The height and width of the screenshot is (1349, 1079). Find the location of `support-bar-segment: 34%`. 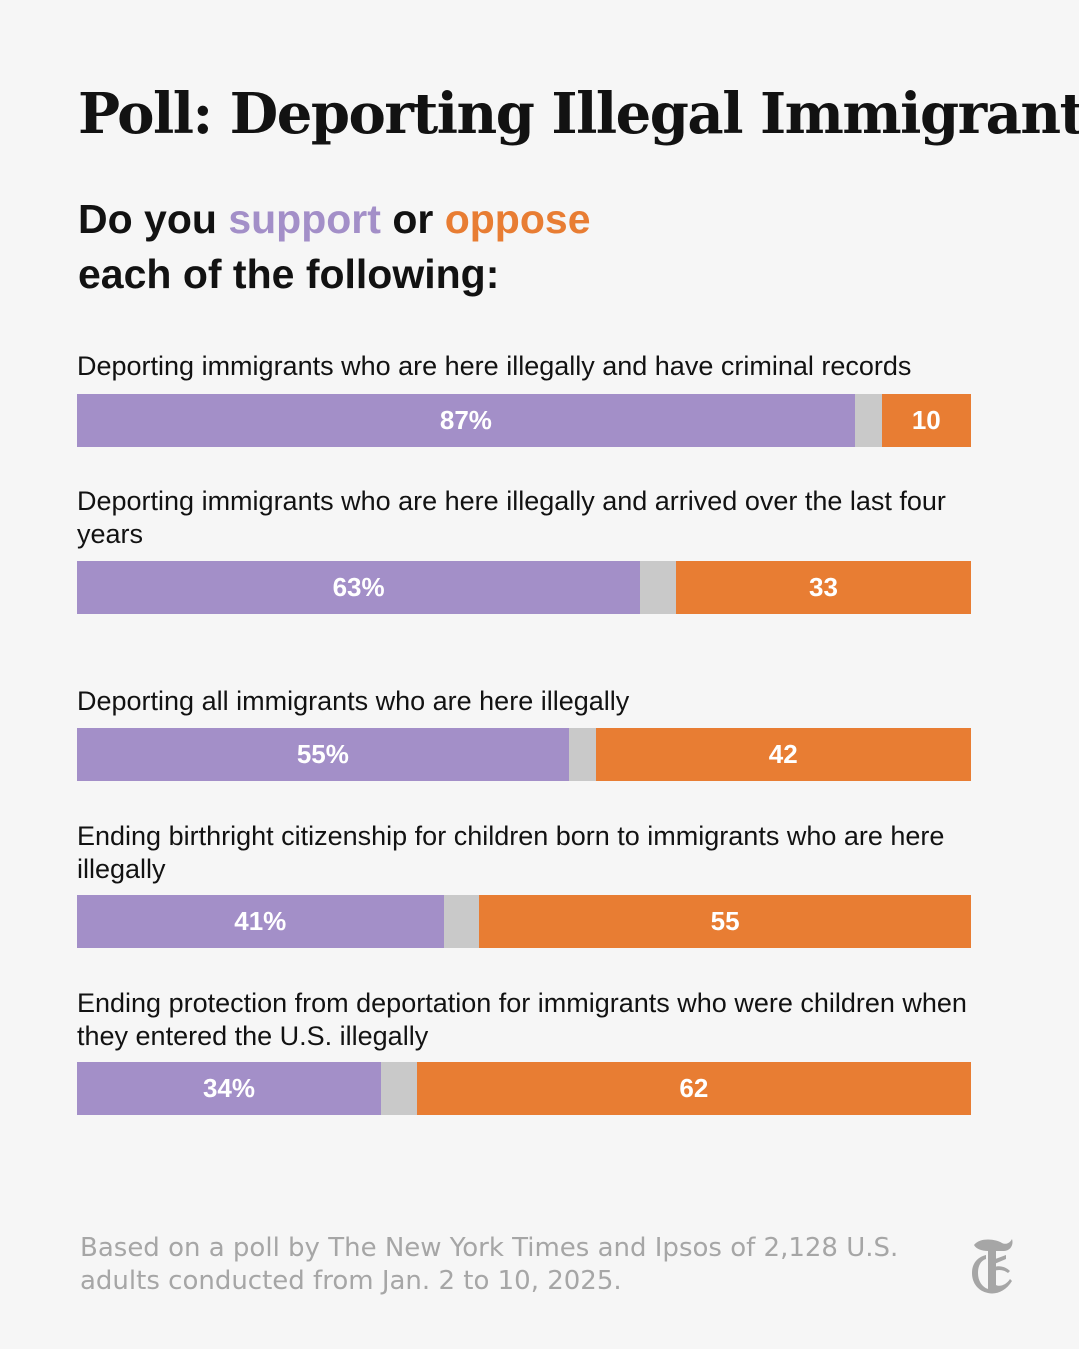

support-bar-segment: 34% is located at coordinates (229, 1088).